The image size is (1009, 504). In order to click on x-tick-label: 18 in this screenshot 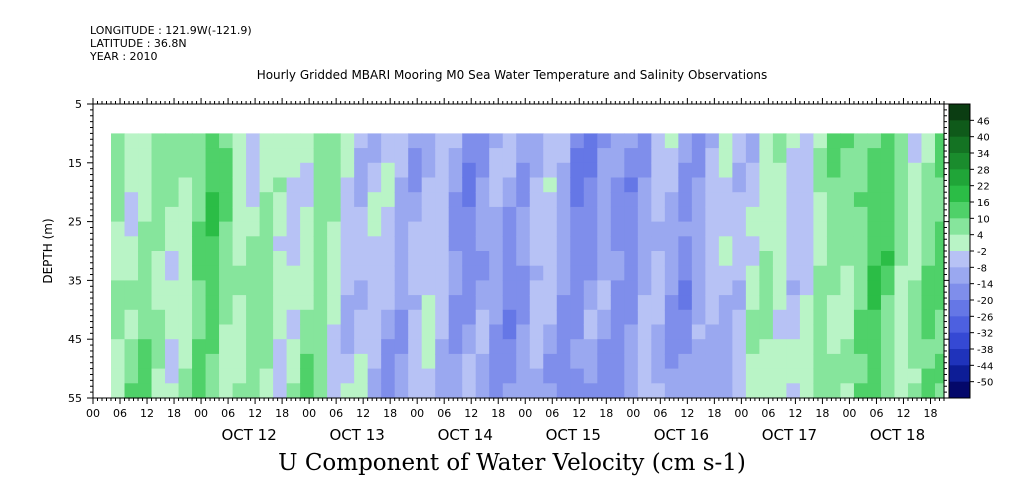, I will do `click(174, 413)`.